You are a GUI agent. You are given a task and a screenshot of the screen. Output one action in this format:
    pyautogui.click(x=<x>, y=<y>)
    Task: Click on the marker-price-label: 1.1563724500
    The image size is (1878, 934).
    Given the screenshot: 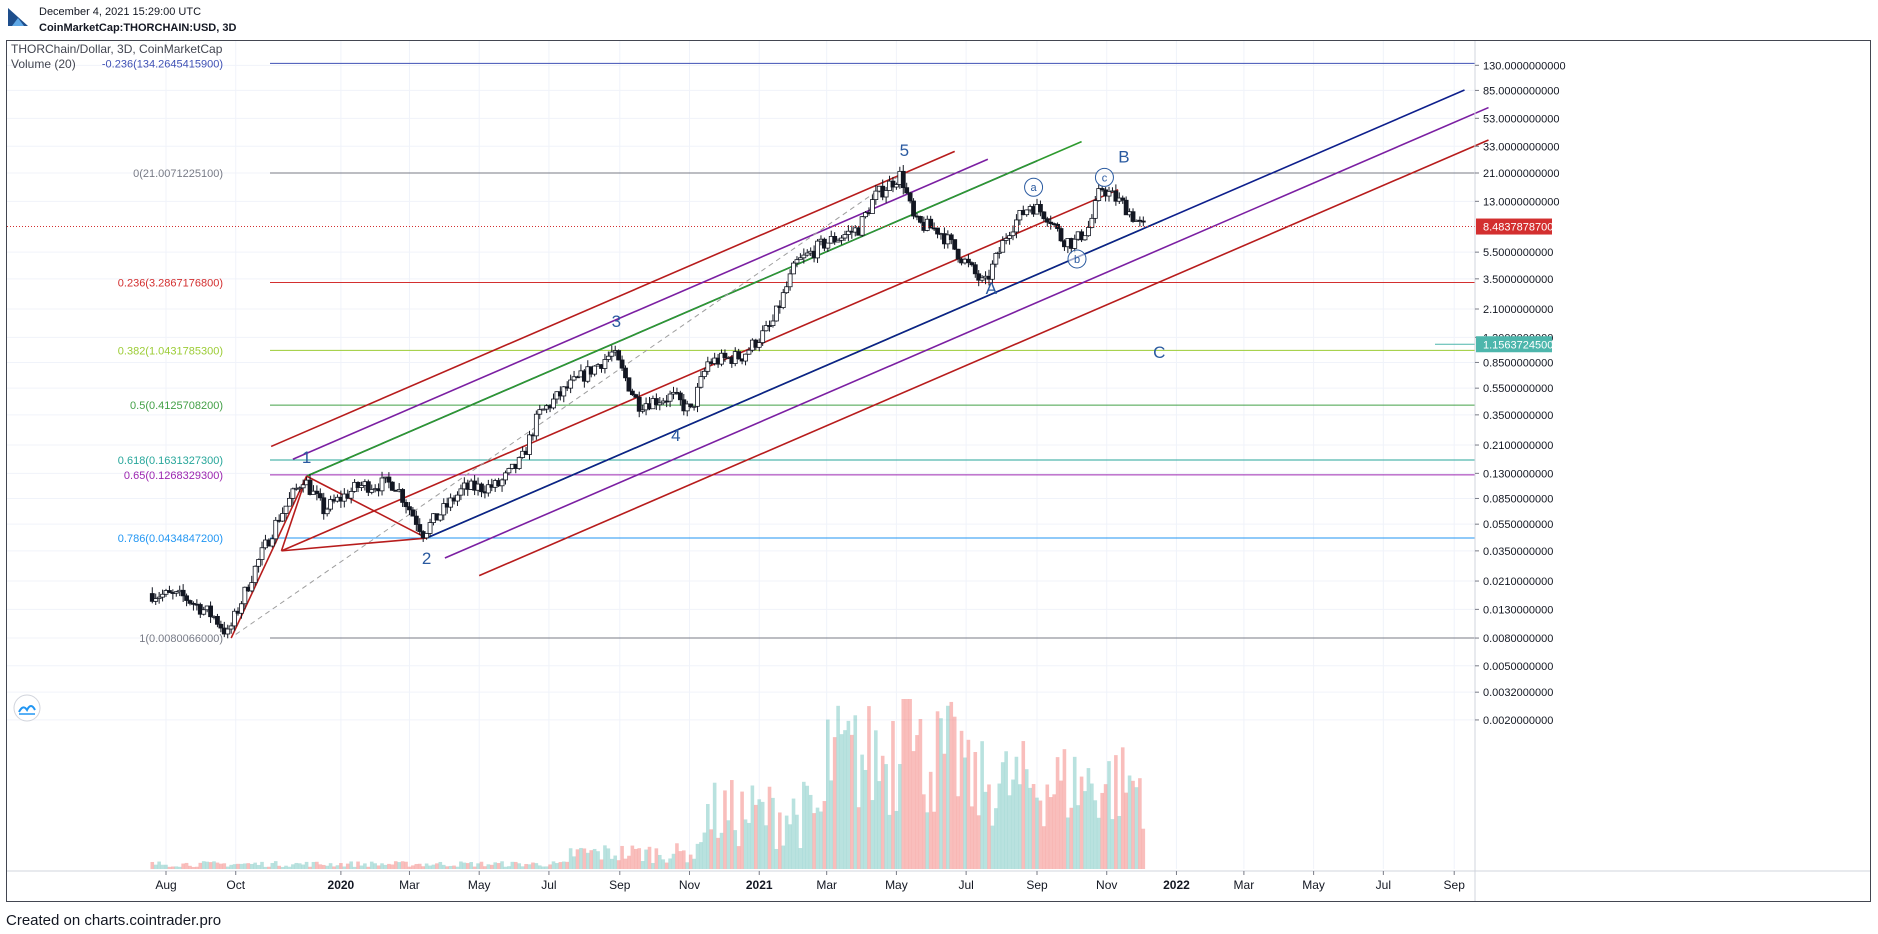 What is the action you would take?
    pyautogui.click(x=1518, y=345)
    